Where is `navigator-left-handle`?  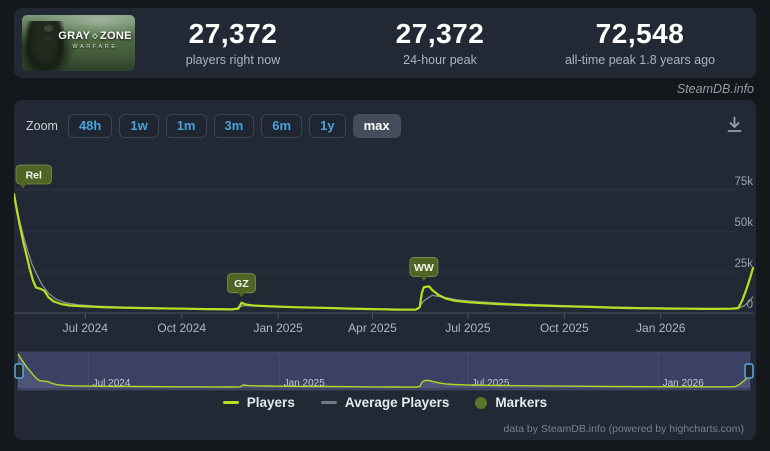
navigator-left-handle is located at coordinates (19, 371).